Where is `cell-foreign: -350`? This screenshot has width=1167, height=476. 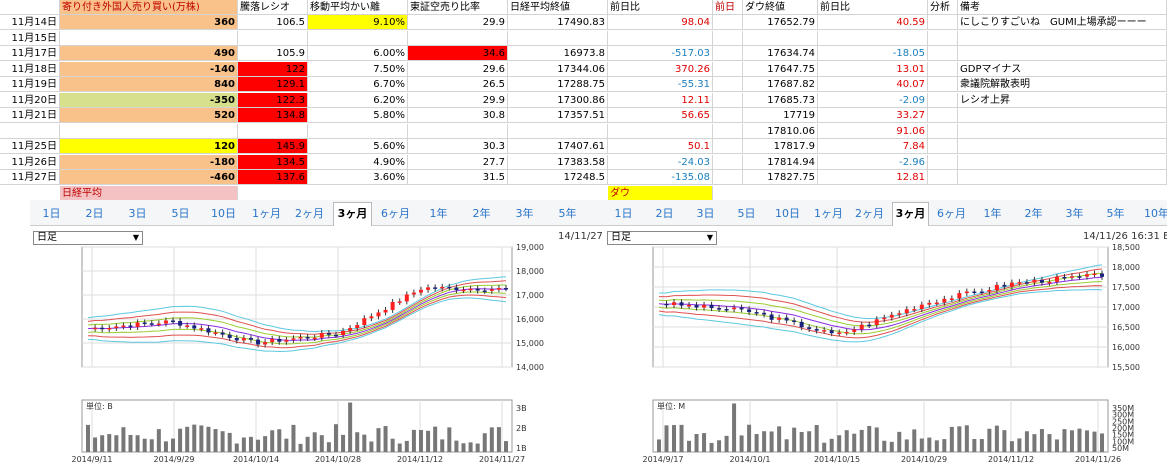 cell-foreign: -350 is located at coordinates (149, 100).